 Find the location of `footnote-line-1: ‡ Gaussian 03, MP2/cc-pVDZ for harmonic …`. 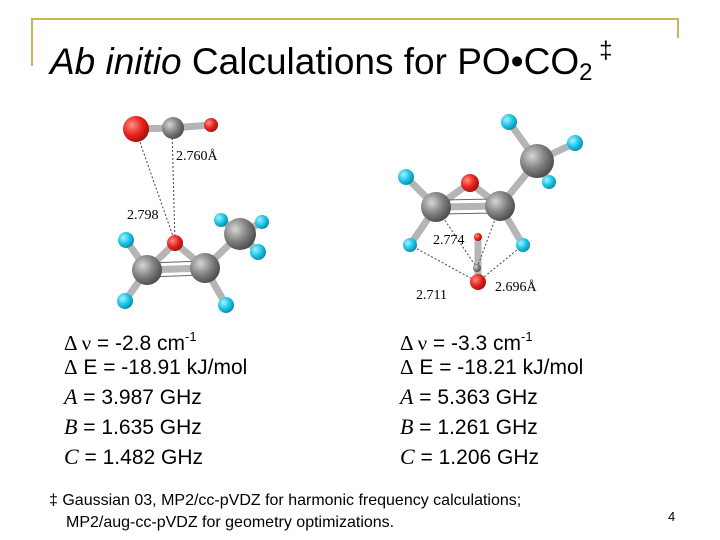

footnote-line-1: ‡ Gaussian 03, MP2/cc-pVDZ for harmonic … is located at coordinates (285, 500).